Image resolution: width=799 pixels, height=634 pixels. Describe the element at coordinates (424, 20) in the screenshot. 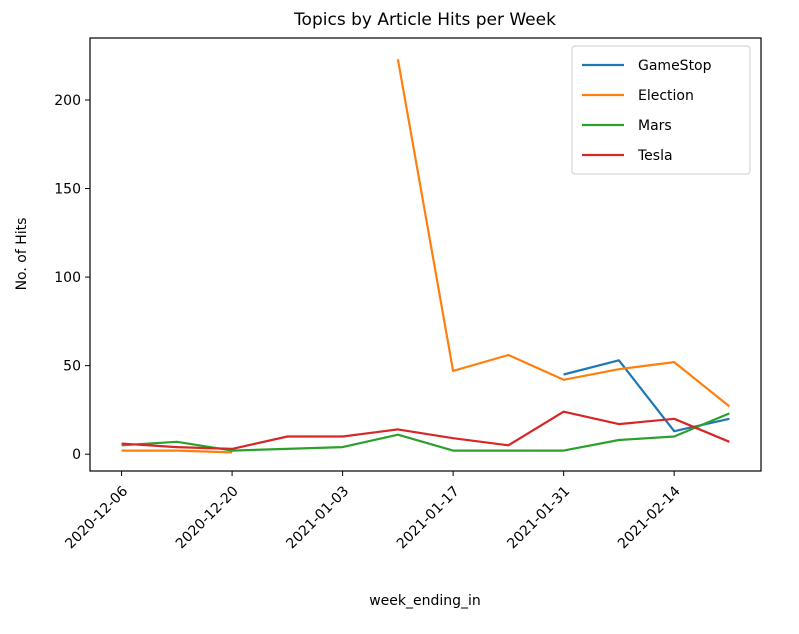

I see `chart-title: Topics by Article Hits per Week` at that location.